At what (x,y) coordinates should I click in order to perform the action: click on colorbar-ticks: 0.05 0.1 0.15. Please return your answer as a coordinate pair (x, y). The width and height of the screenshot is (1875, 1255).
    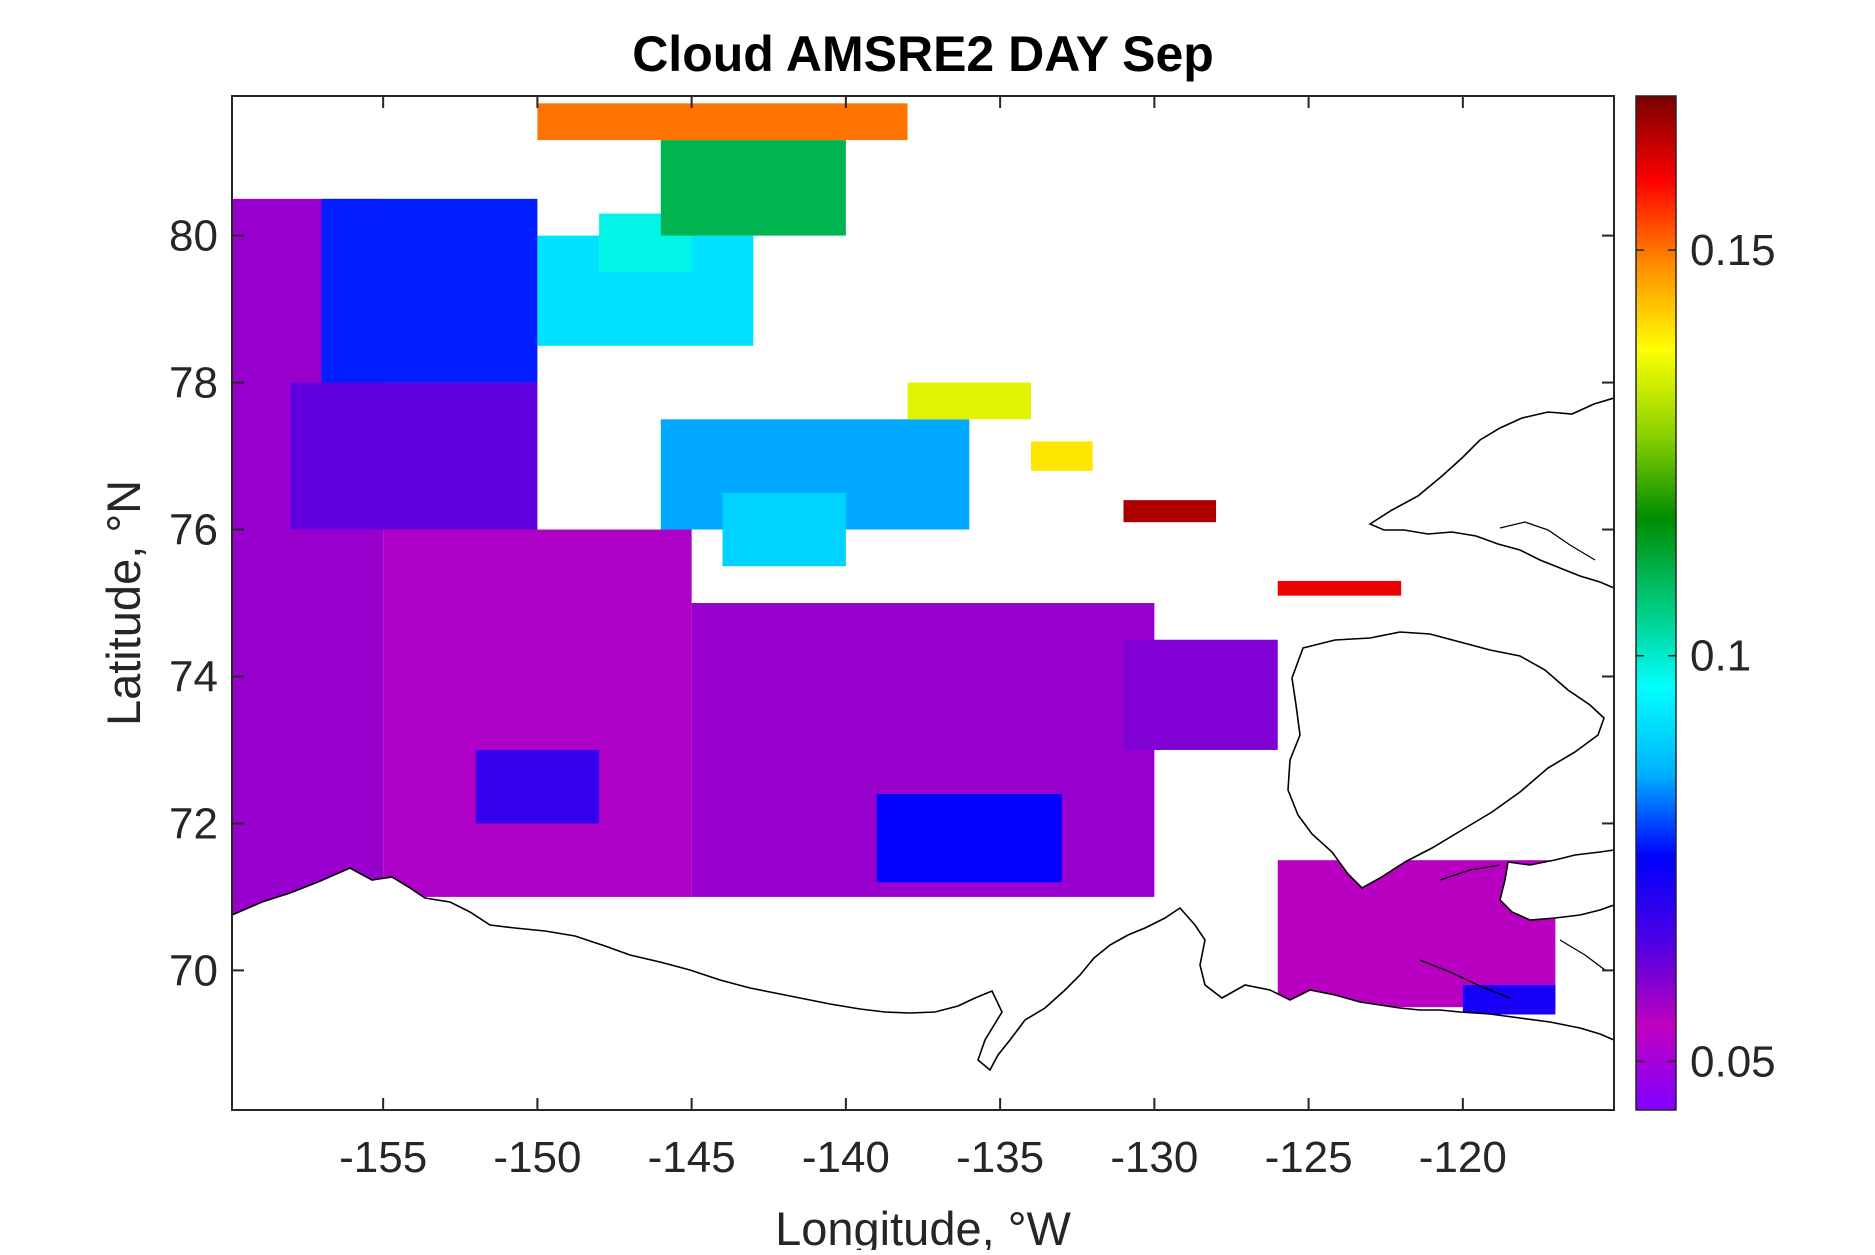
    Looking at the image, I should click on (1706, 656).